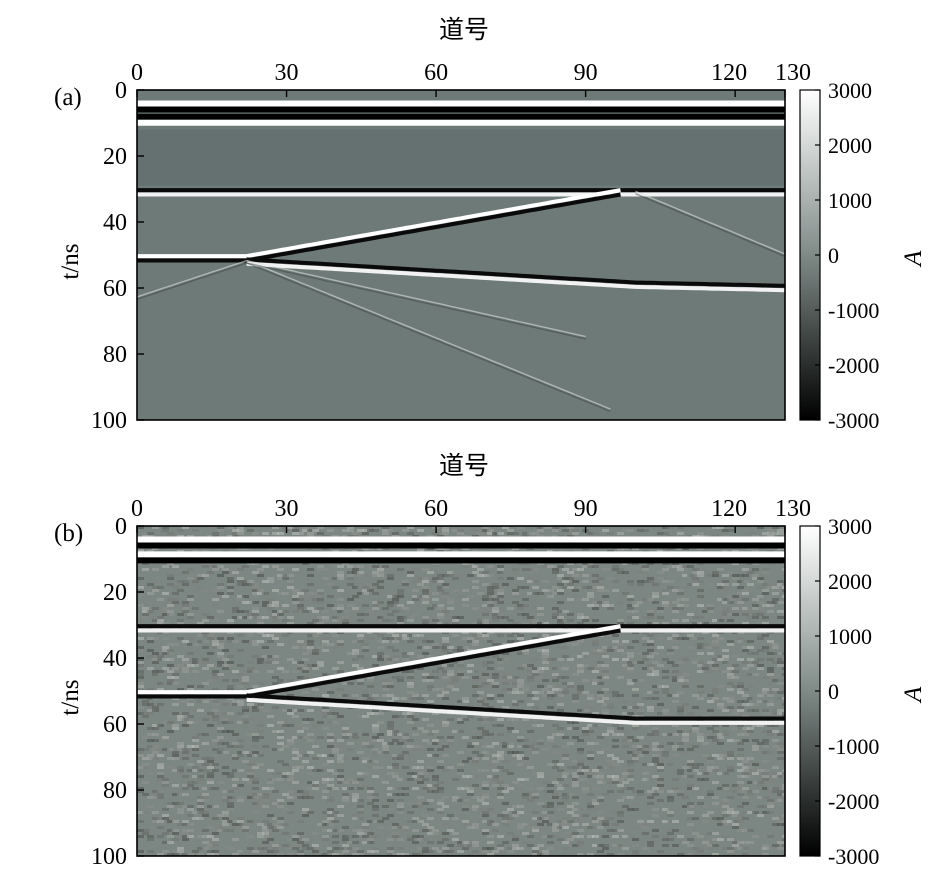  Describe the element at coordinates (192, 258) in the screenshot. I see `event-reflector` at that location.